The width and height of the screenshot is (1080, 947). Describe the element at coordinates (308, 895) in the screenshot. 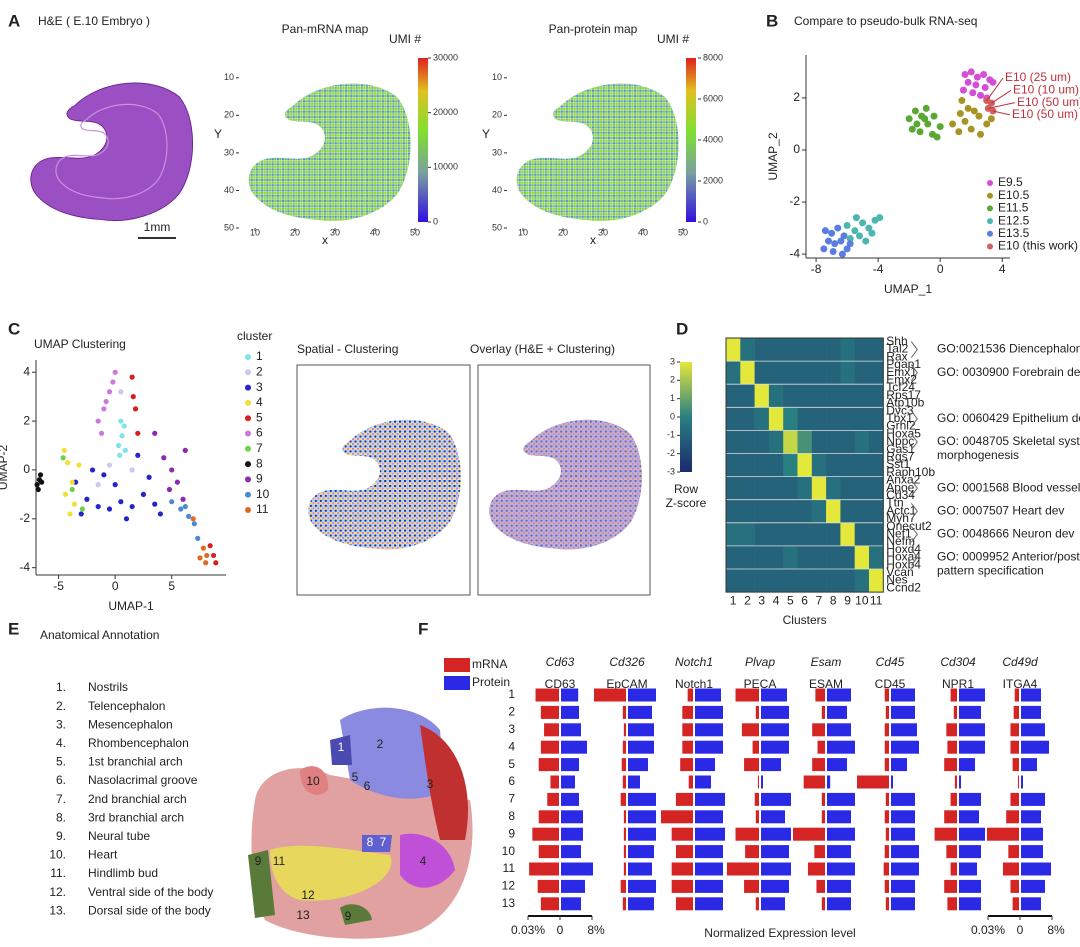

I see `region-label: 12` at that location.